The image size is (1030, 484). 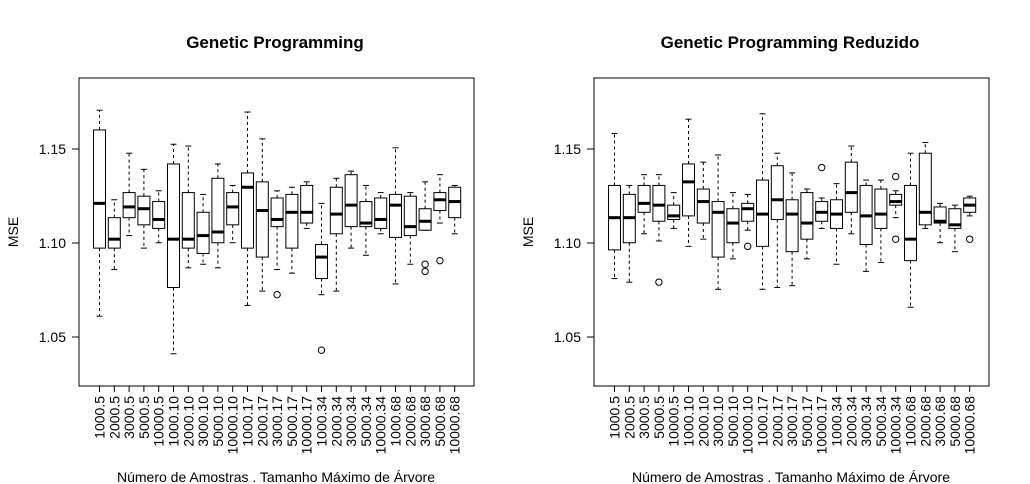 What do you see at coordinates (807, 421) in the screenshot?
I see `x-tick-label: 5000.17` at bounding box center [807, 421].